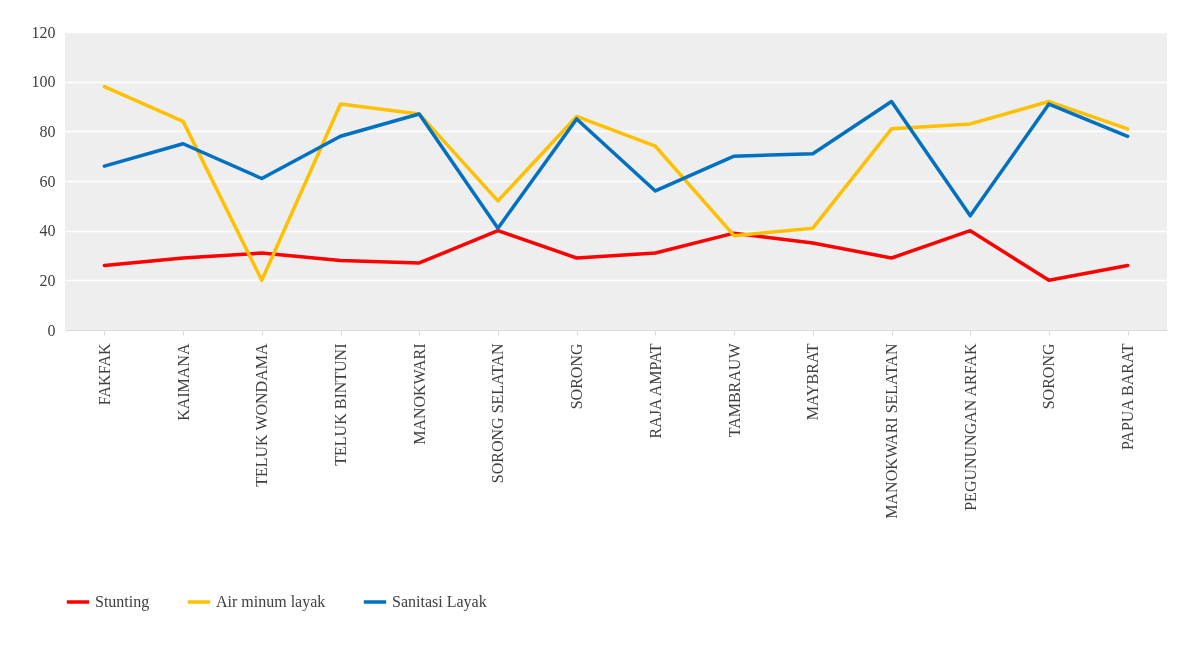 The image size is (1200, 654). What do you see at coordinates (262, 415) in the screenshot?
I see `x-tick-label: TELUK WONDAMA` at bounding box center [262, 415].